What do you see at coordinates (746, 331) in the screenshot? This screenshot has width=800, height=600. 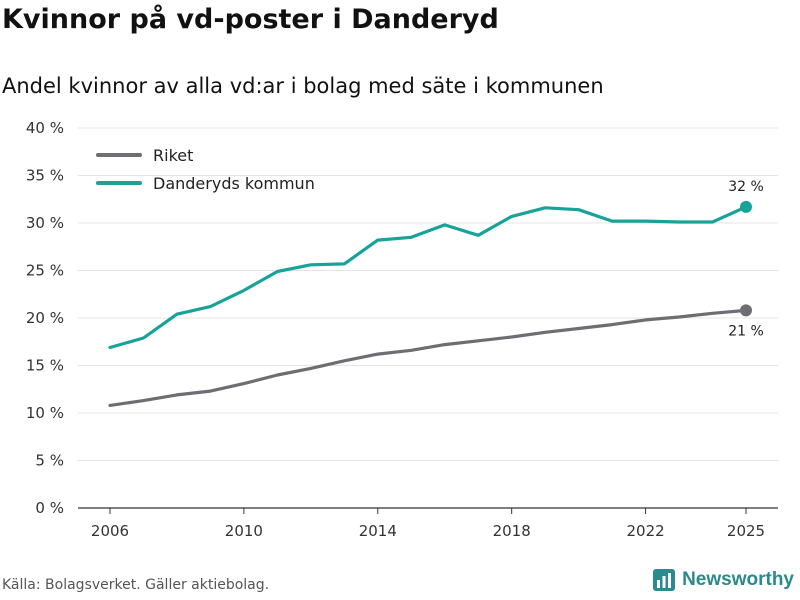 I see `end-label-riket: 21 %` at bounding box center [746, 331].